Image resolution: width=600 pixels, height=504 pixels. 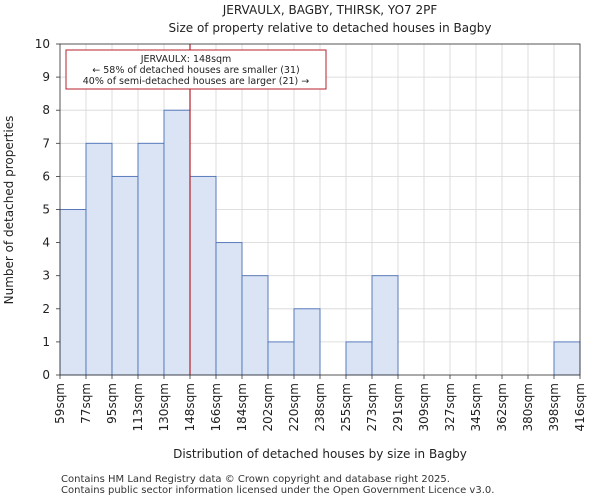 I want to click on x-tick-label: 291sqm, so click(x=398, y=407).